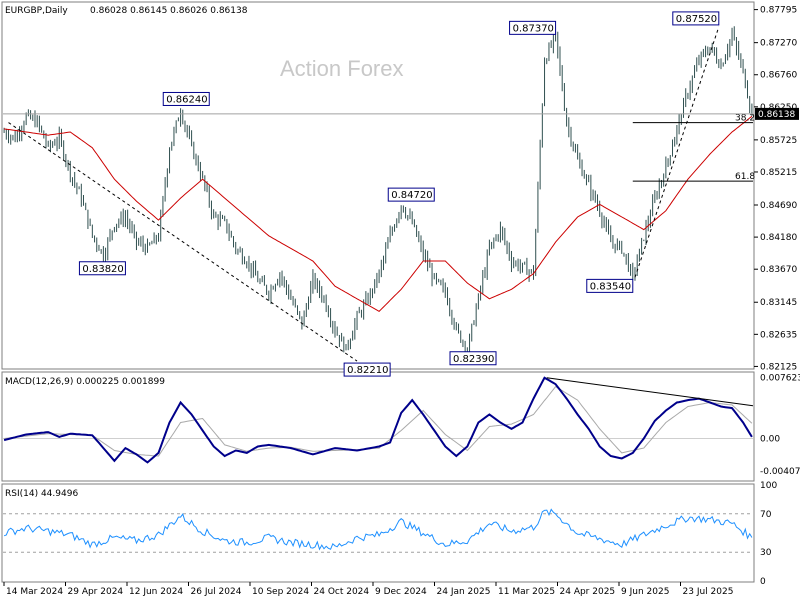 The height and width of the screenshot is (600, 800). Describe the element at coordinates (763, 582) in the screenshot. I see `rsi-tick-label: 0` at that location.